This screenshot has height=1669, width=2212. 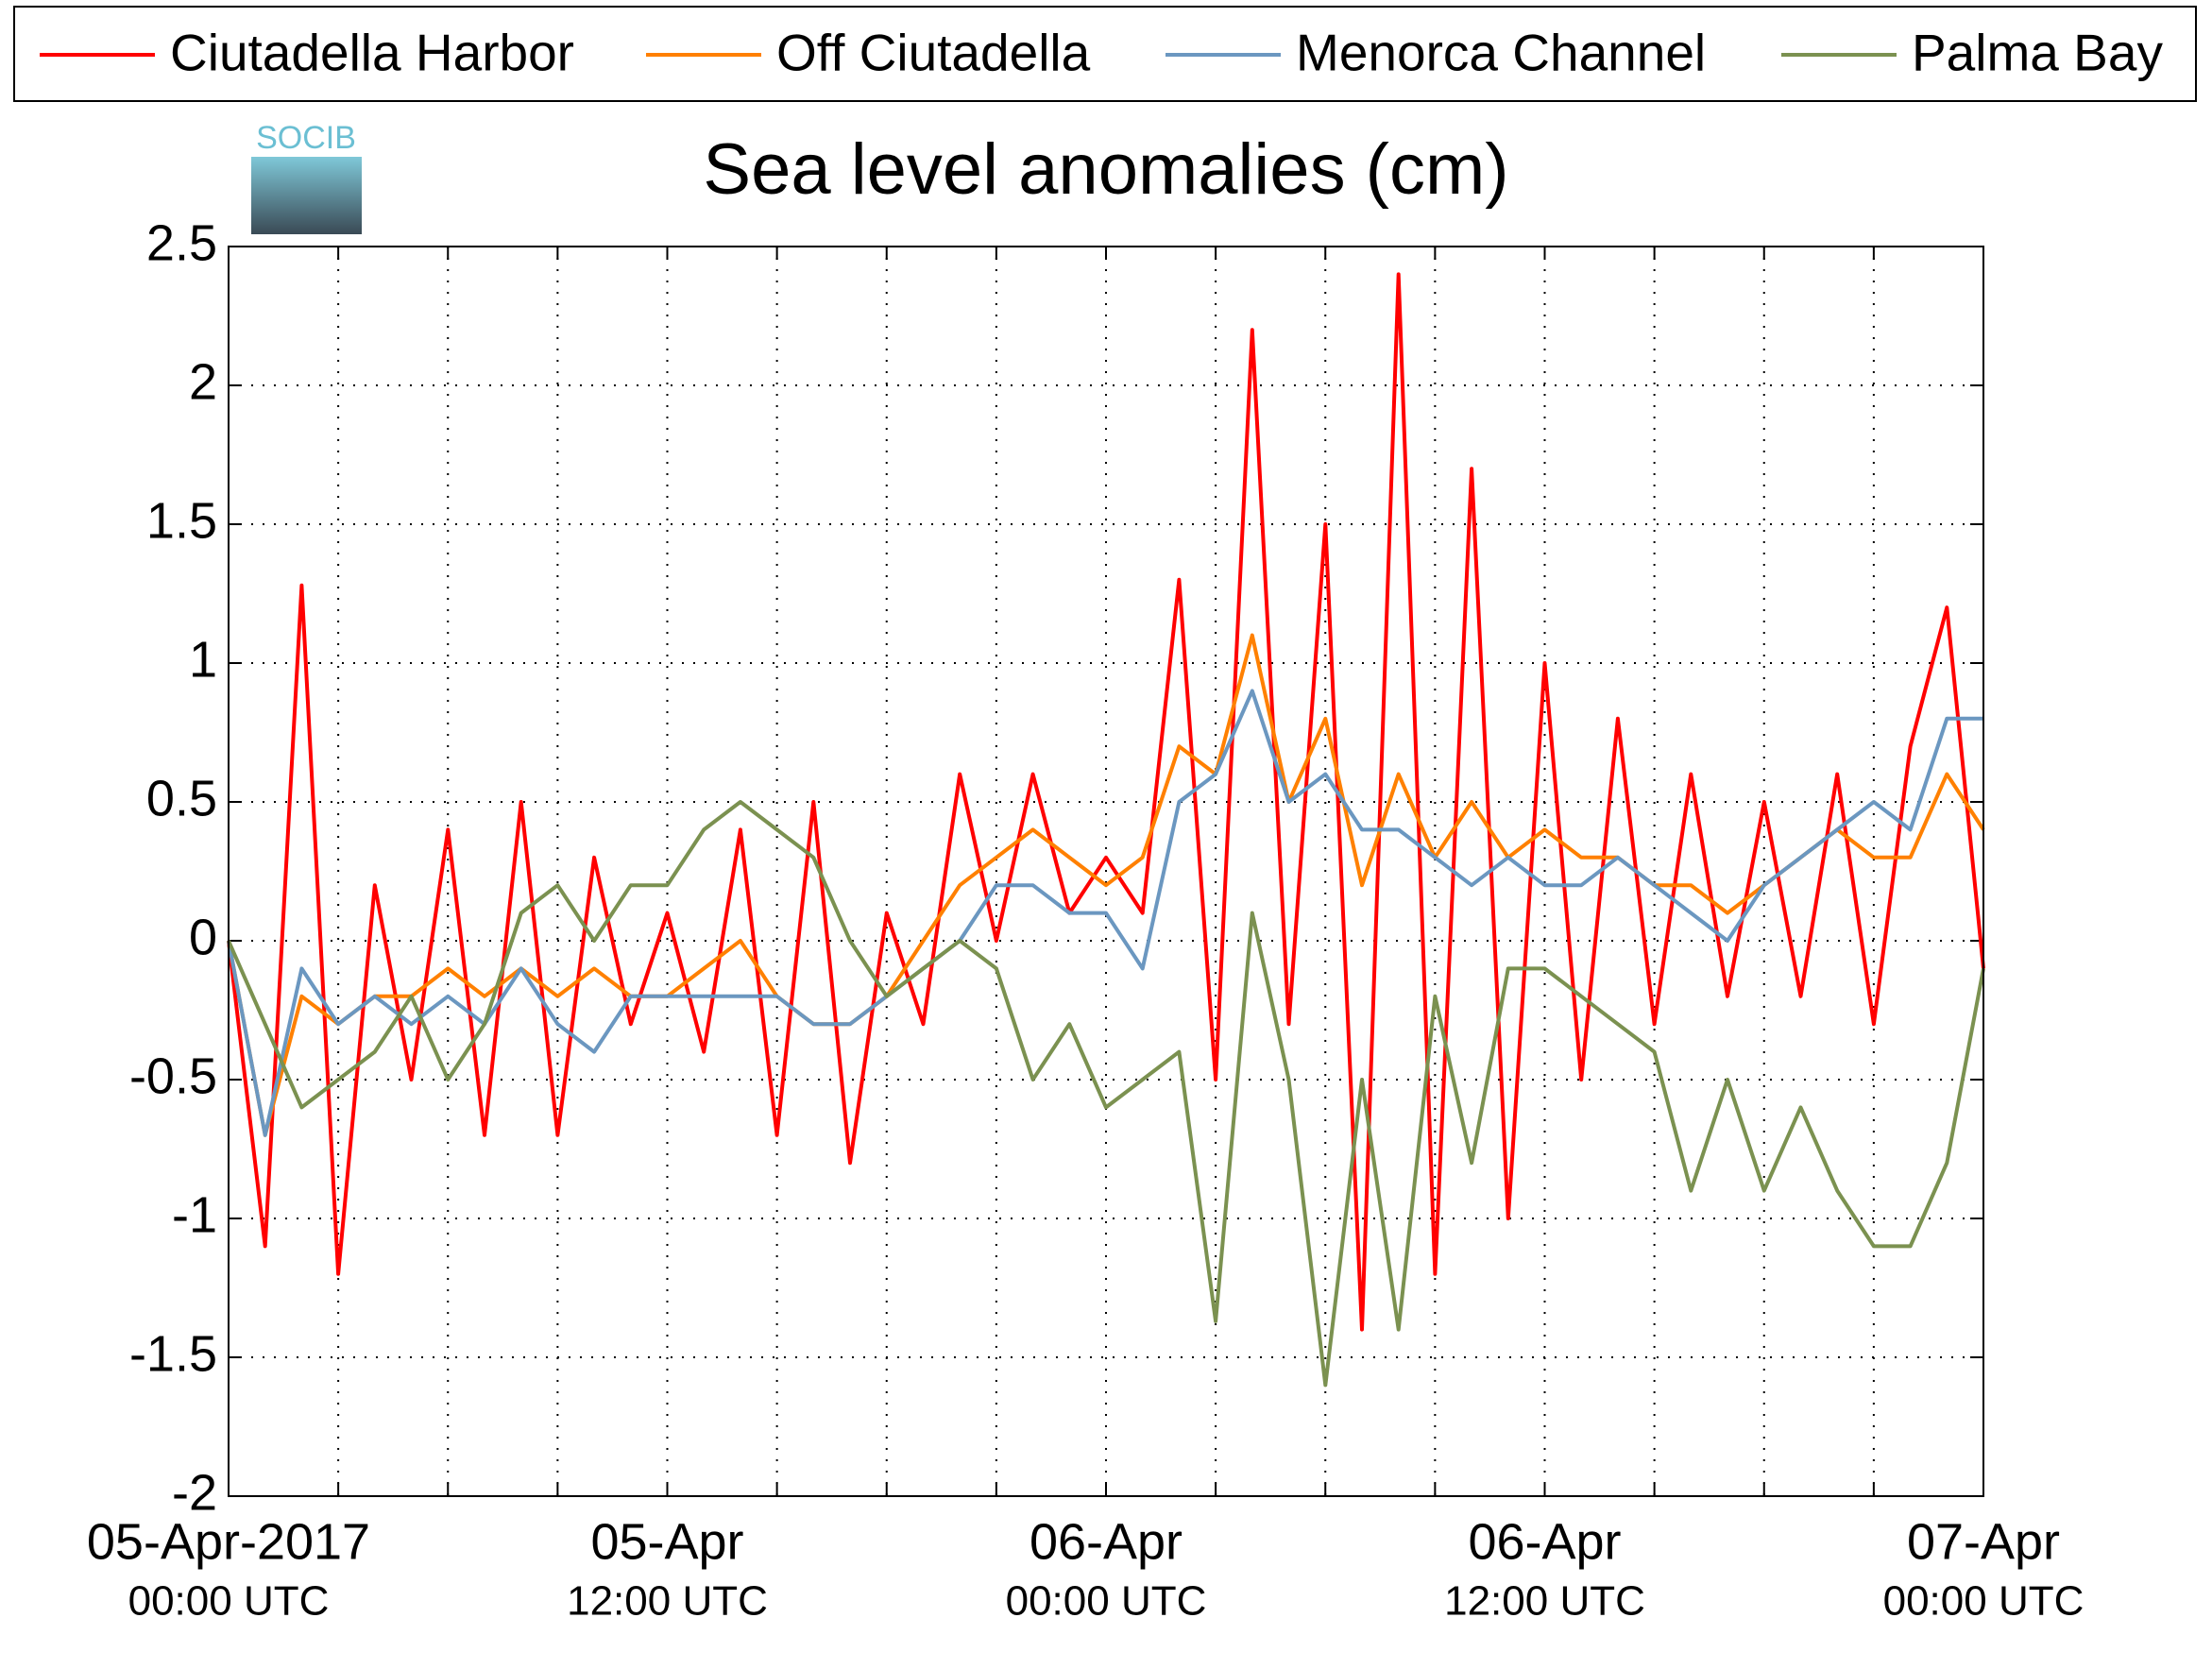 I want to click on y-tick-label: -2, so click(x=194, y=1492).